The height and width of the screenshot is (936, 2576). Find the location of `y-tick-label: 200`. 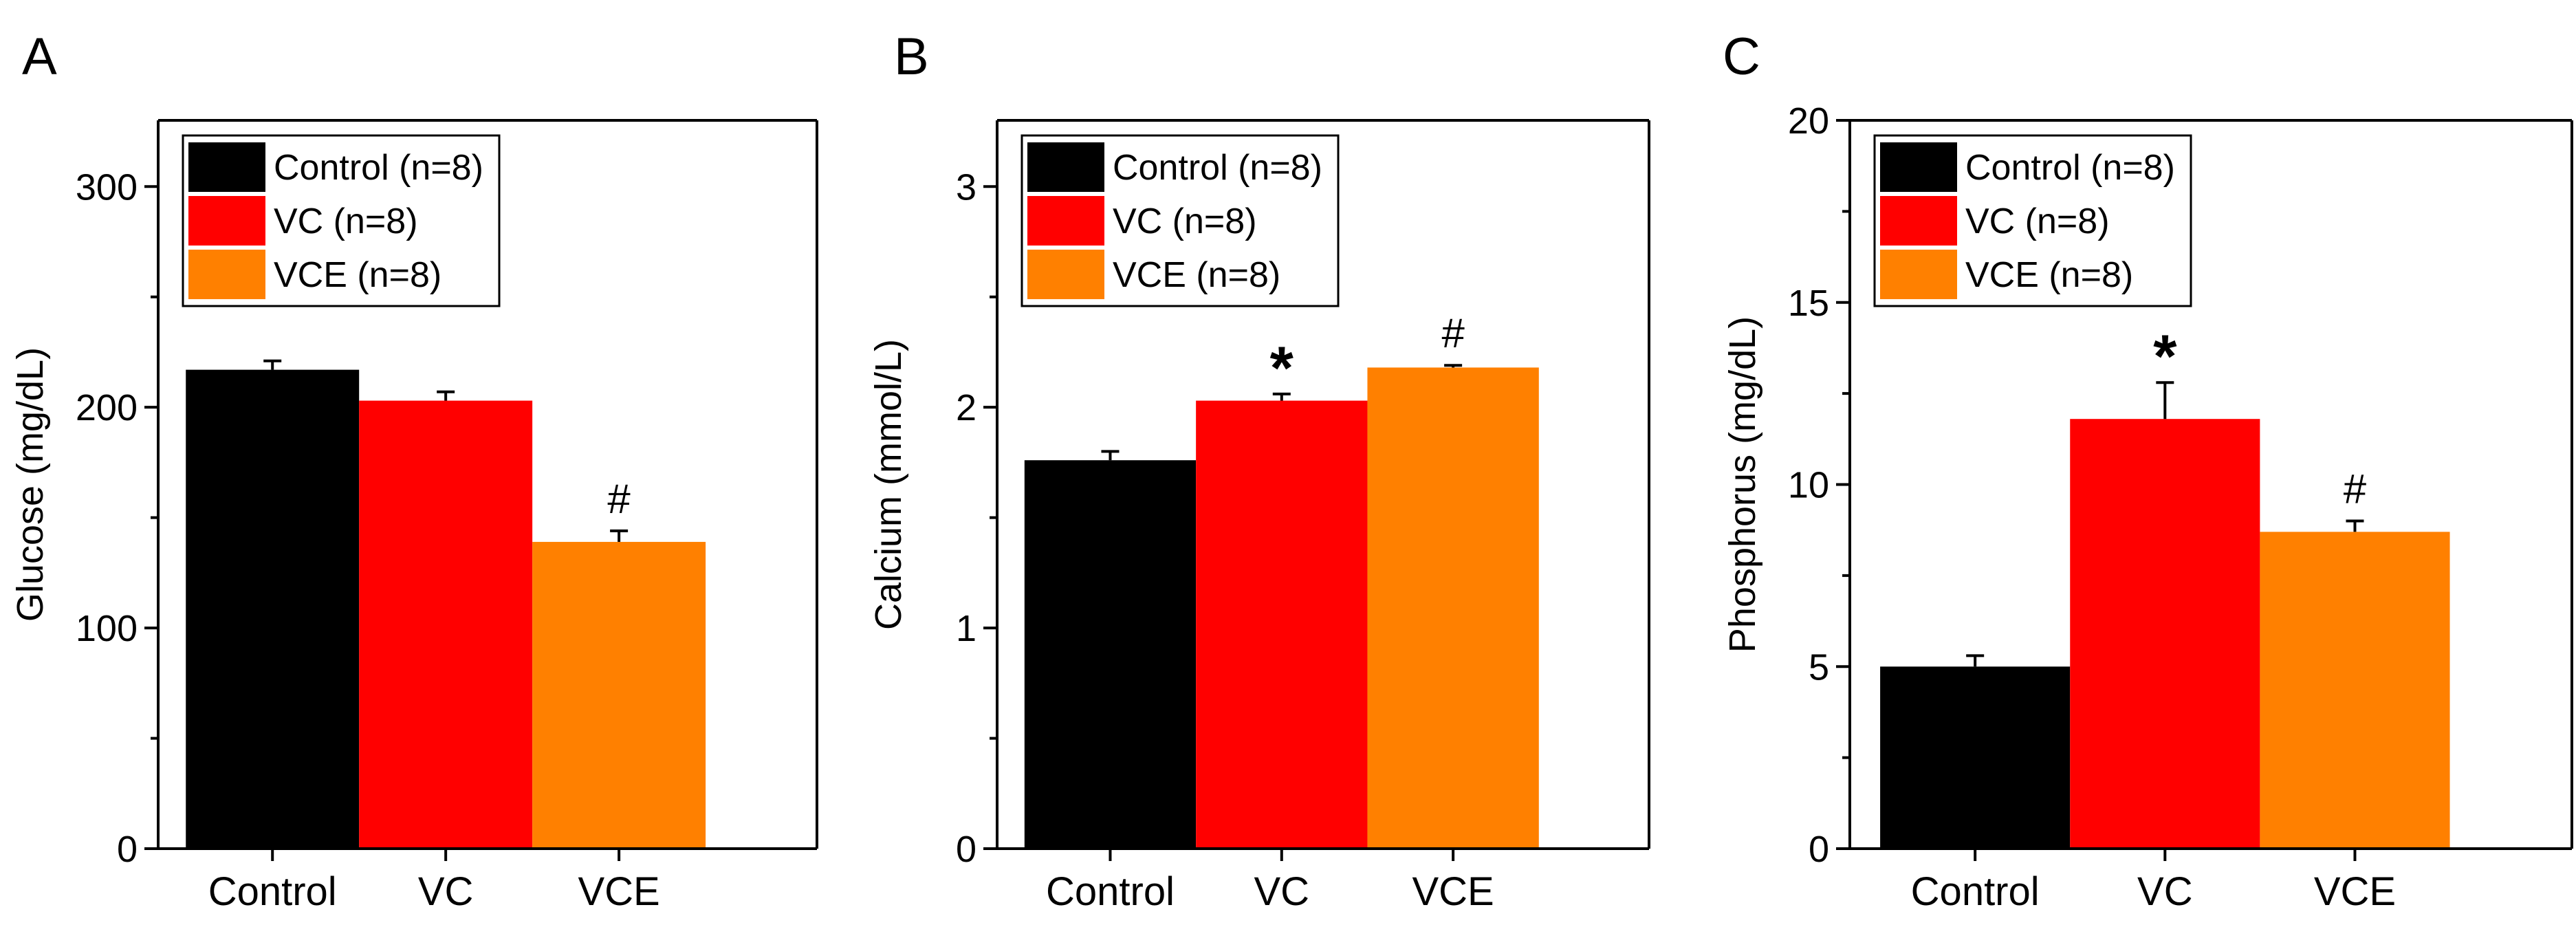

y-tick-label: 200 is located at coordinates (107, 407).